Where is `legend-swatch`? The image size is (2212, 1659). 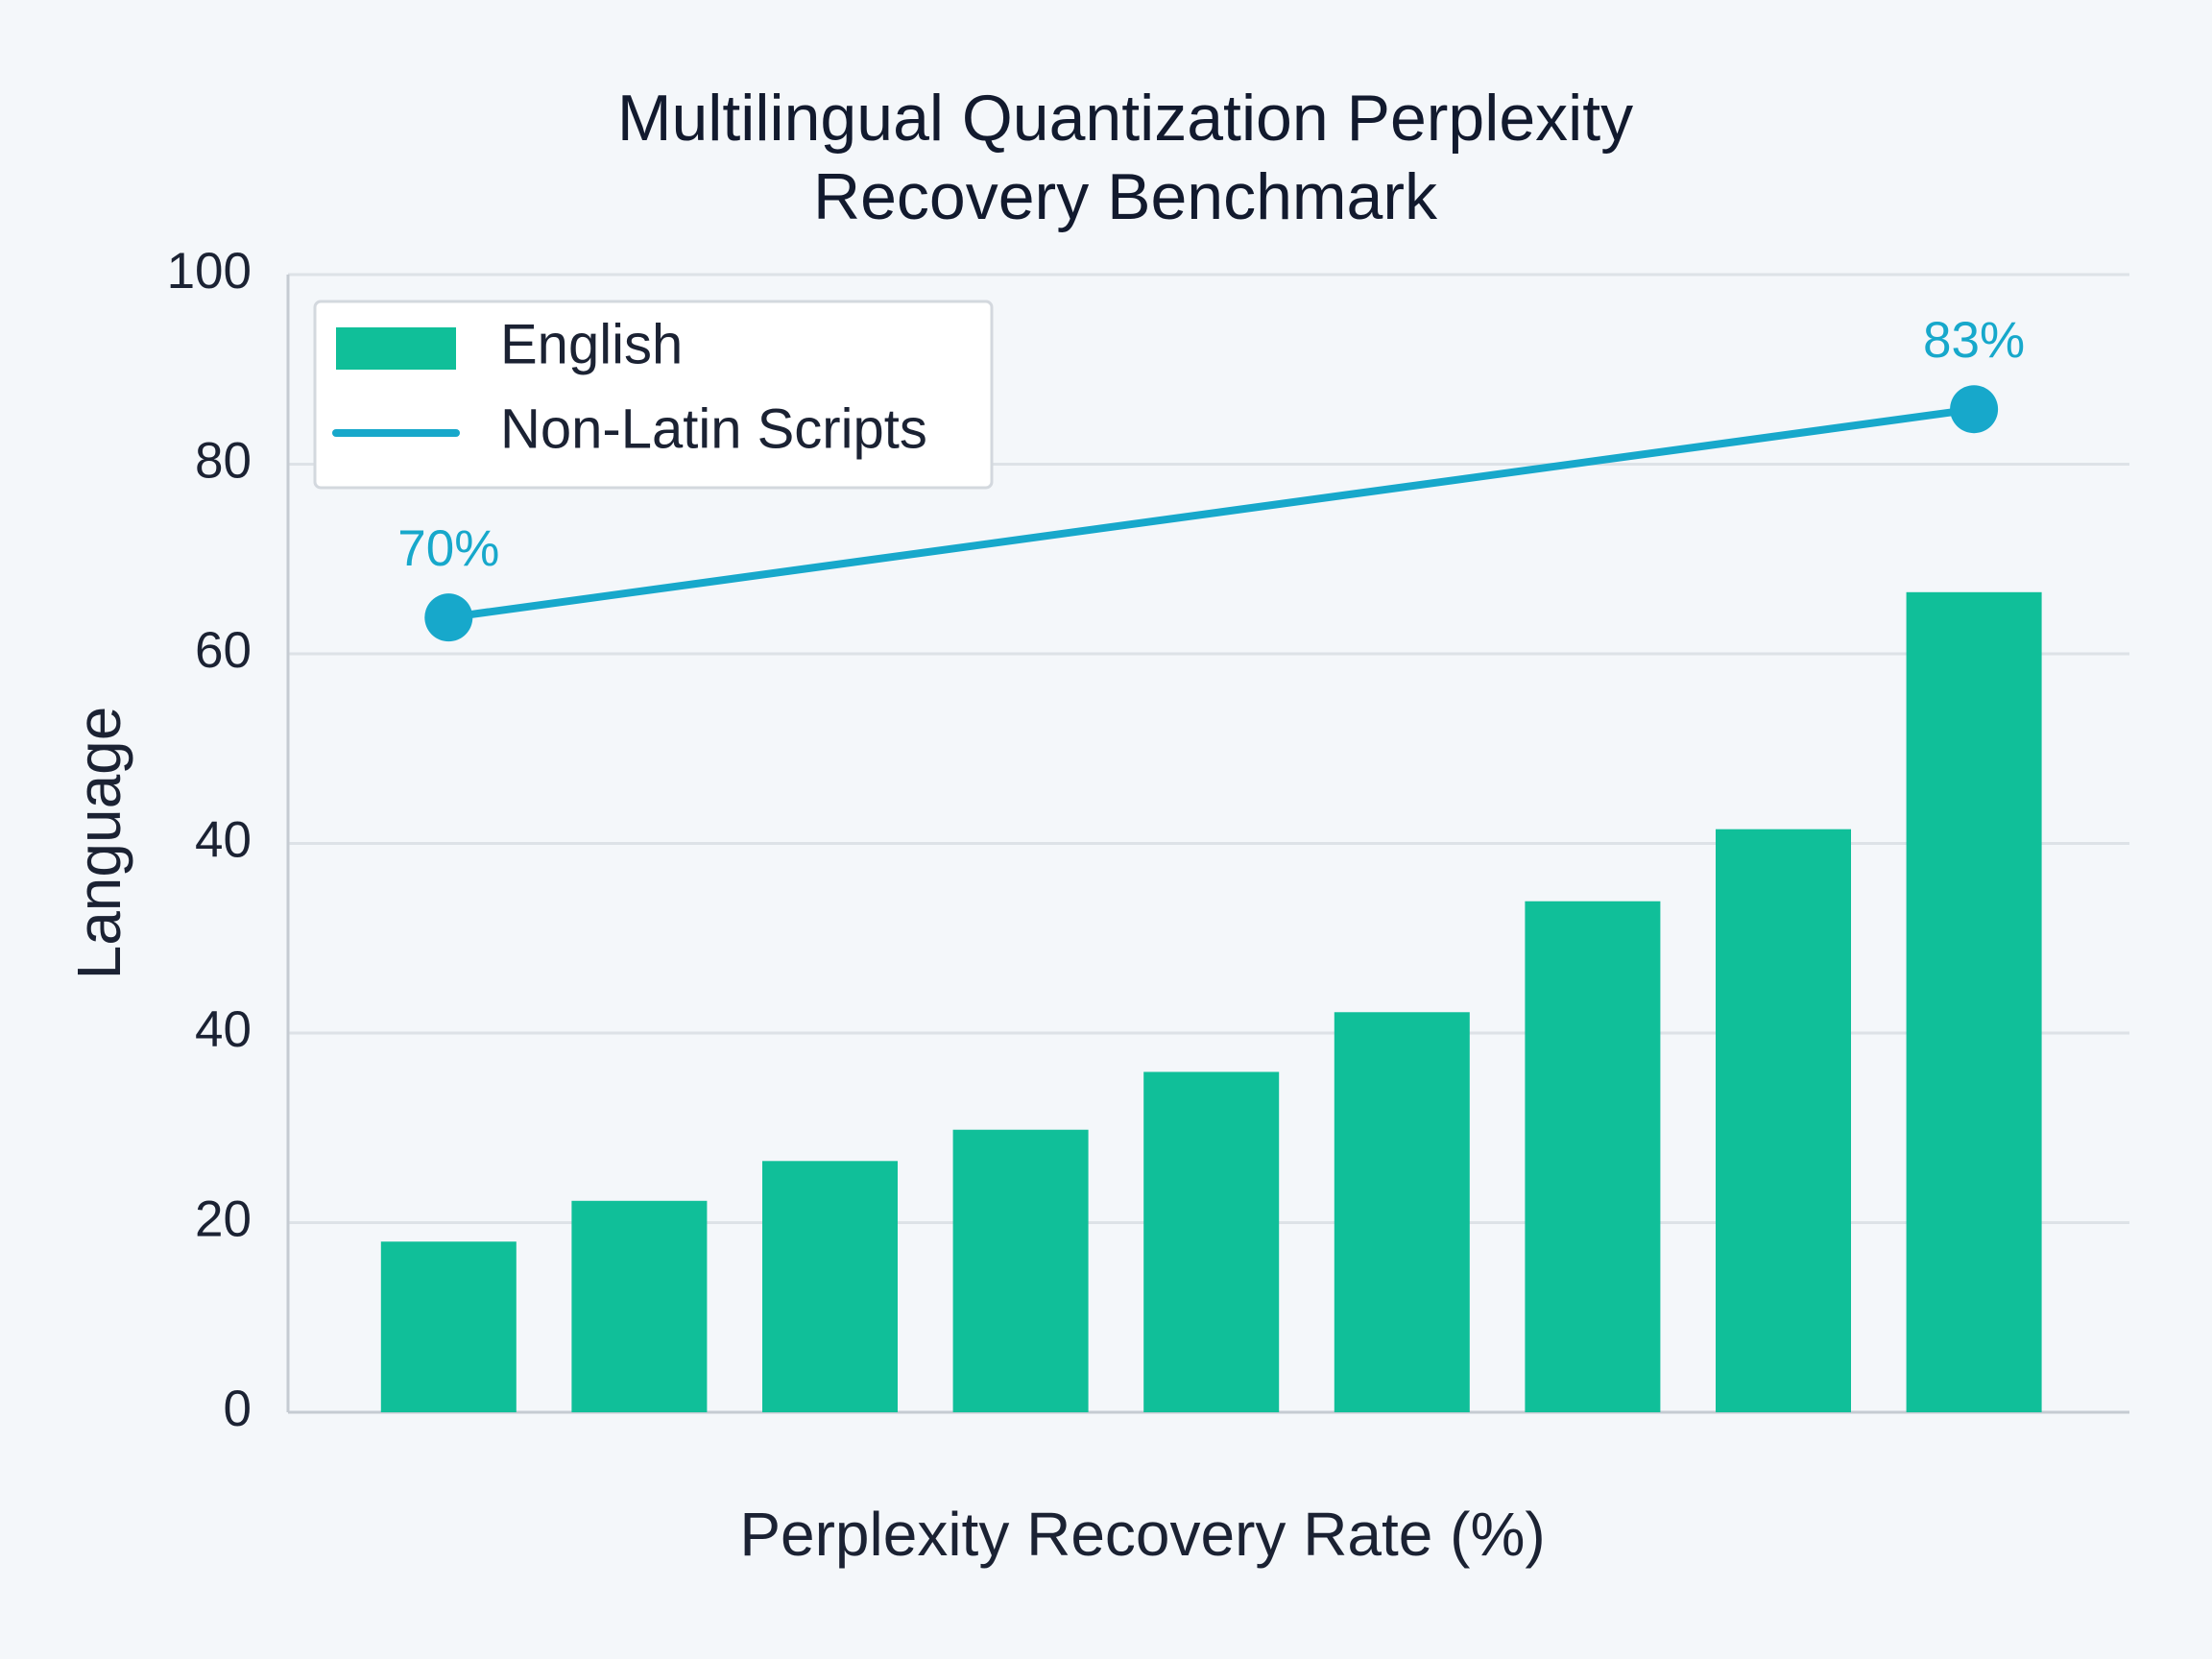 legend-swatch is located at coordinates (396, 348).